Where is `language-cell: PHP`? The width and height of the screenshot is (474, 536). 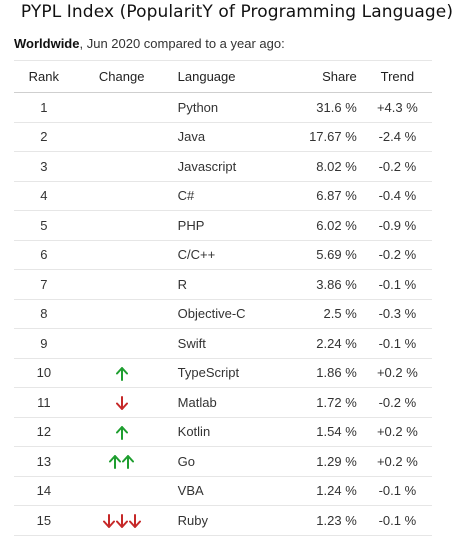 language-cell: PHP is located at coordinates (228, 225).